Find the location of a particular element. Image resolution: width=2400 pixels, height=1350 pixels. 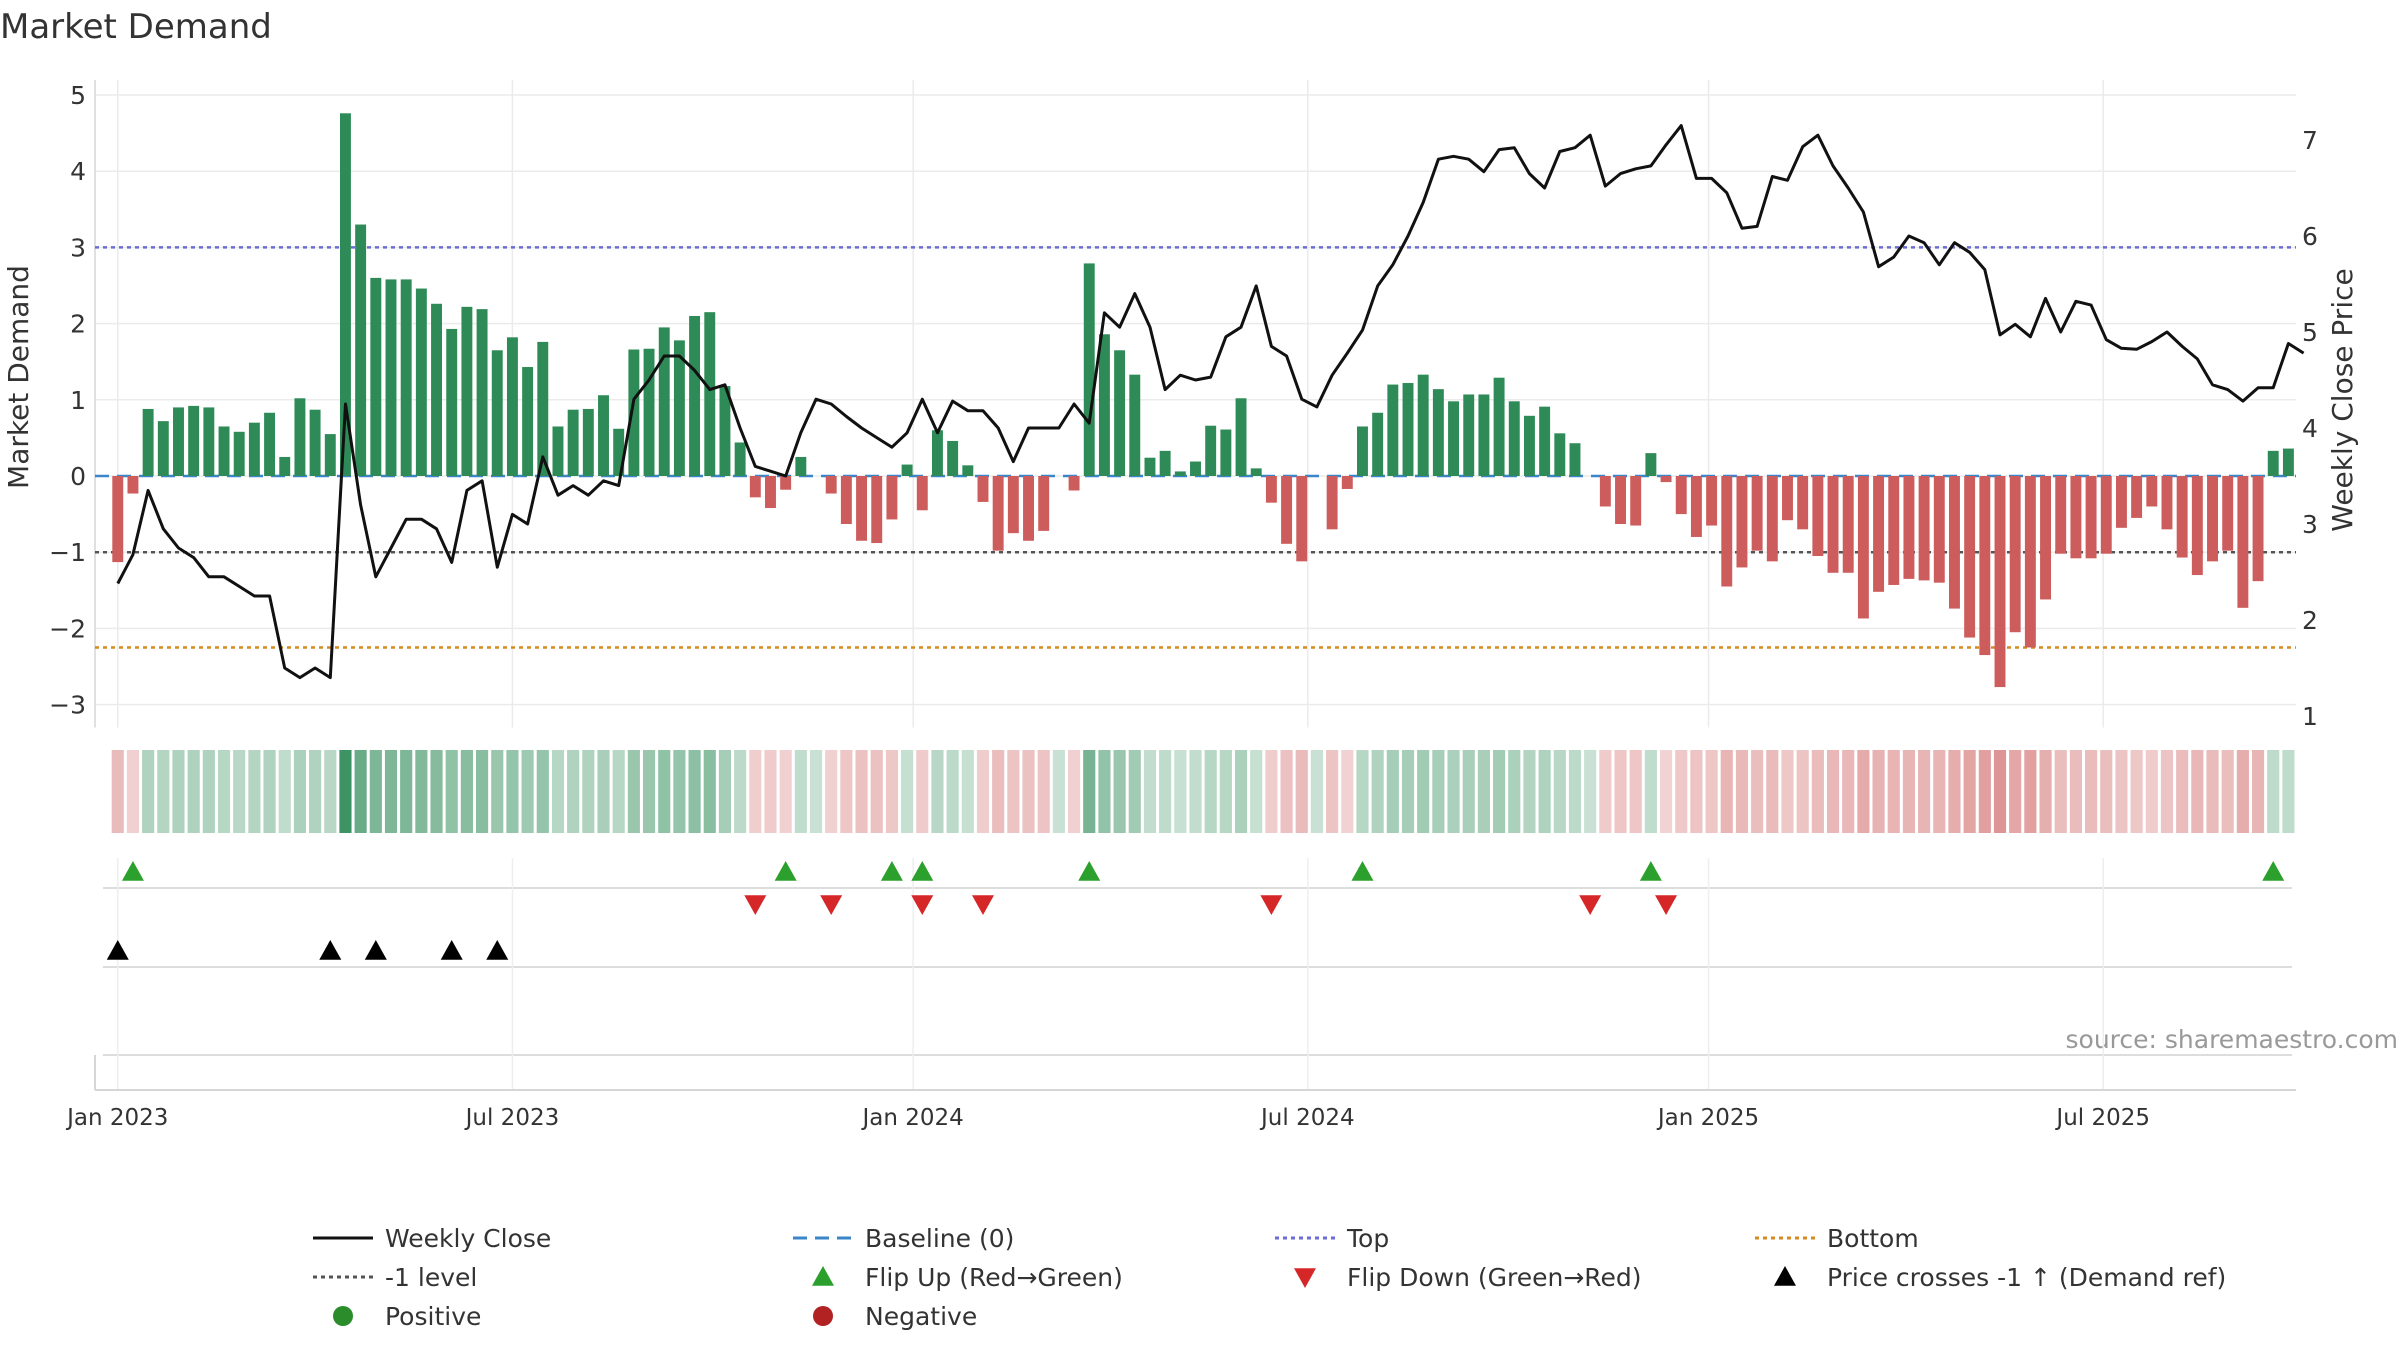

legend-label: Flip Up (Red→Green) is located at coordinates (994, 1277).